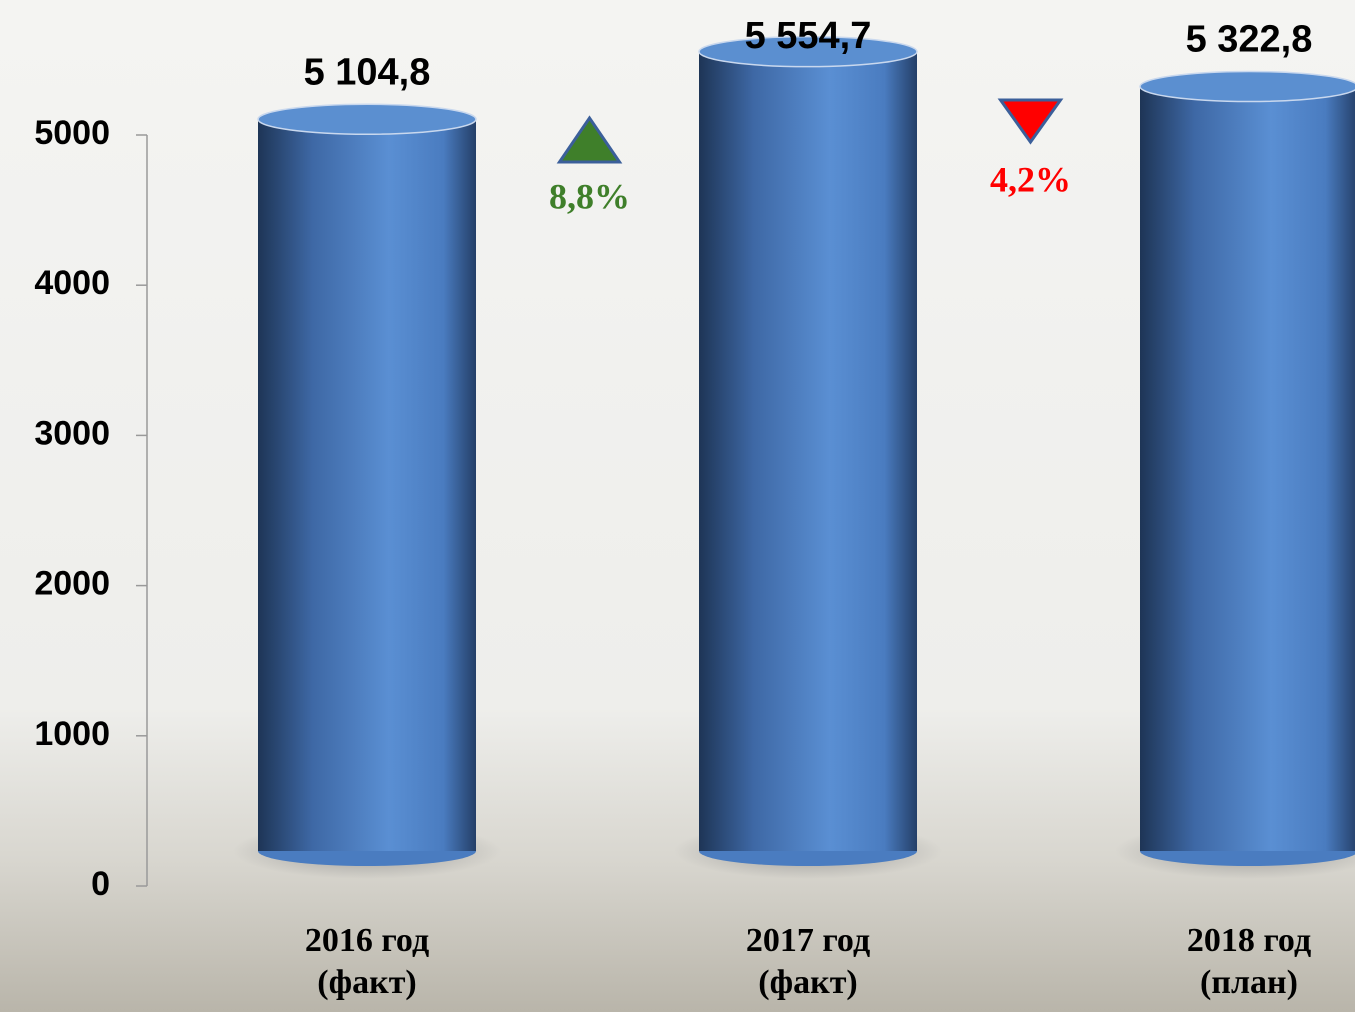  What do you see at coordinates (1249, 961) in the screenshot?
I see `x-tick-label: 2018 год (план)` at bounding box center [1249, 961].